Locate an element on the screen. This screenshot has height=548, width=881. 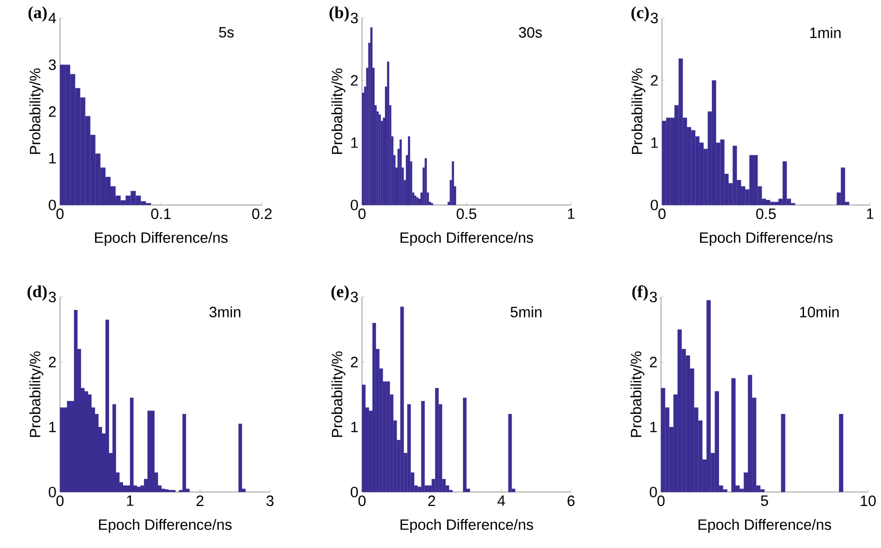
chart-subtitle: 10min is located at coordinates (819, 312).